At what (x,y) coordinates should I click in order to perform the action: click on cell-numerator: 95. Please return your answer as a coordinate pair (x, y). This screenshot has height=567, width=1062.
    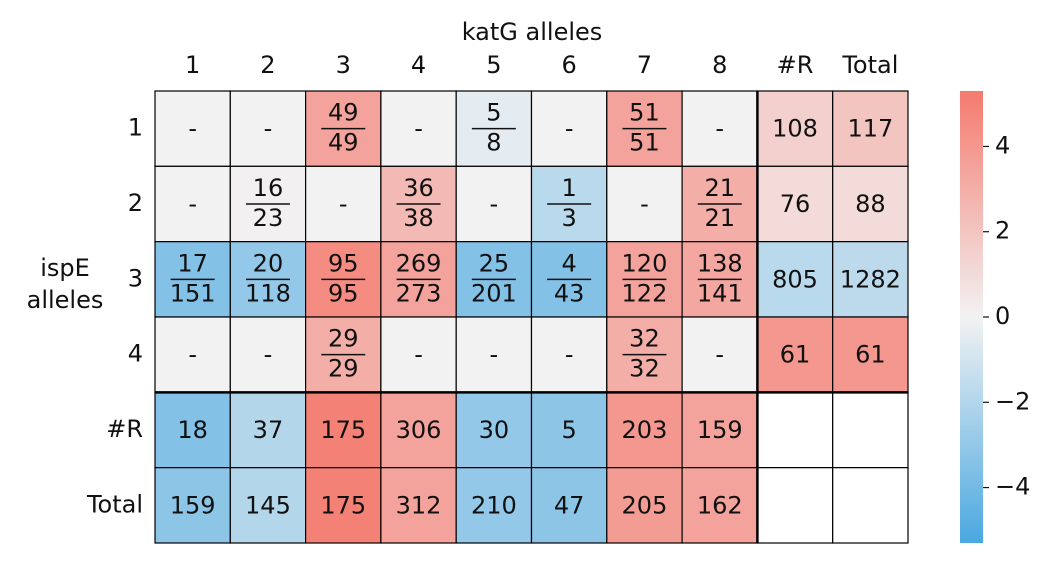
    Looking at the image, I should click on (343, 263).